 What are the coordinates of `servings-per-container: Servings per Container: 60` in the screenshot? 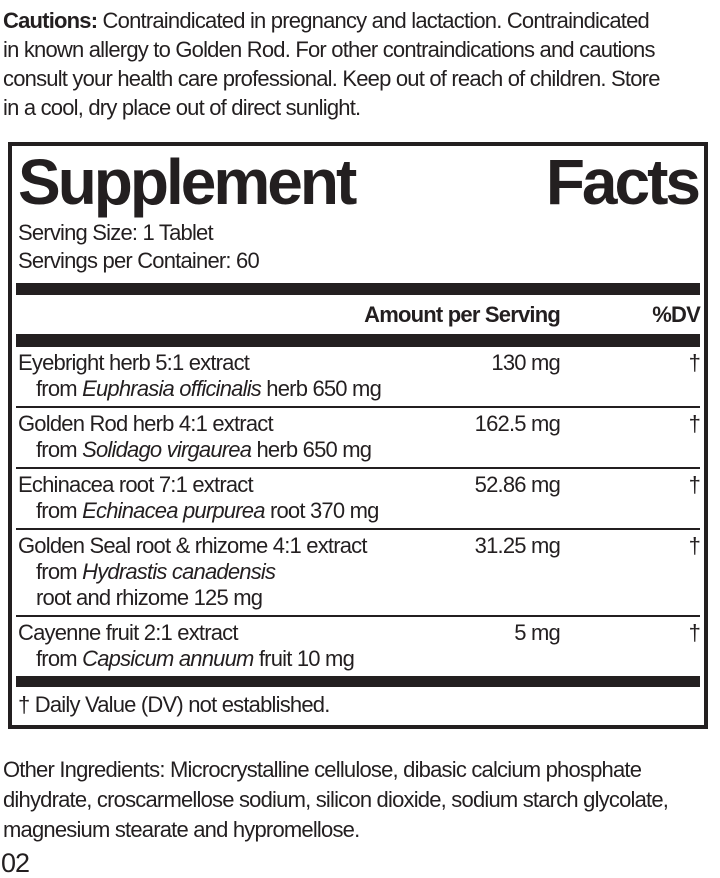 It's located at (139, 260).